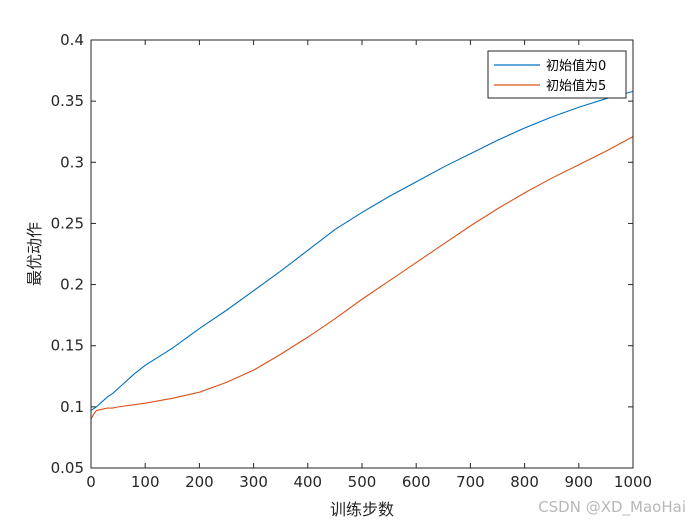 The image size is (700, 525). I want to click on y-tick-label: 0.2, so click(72, 285).